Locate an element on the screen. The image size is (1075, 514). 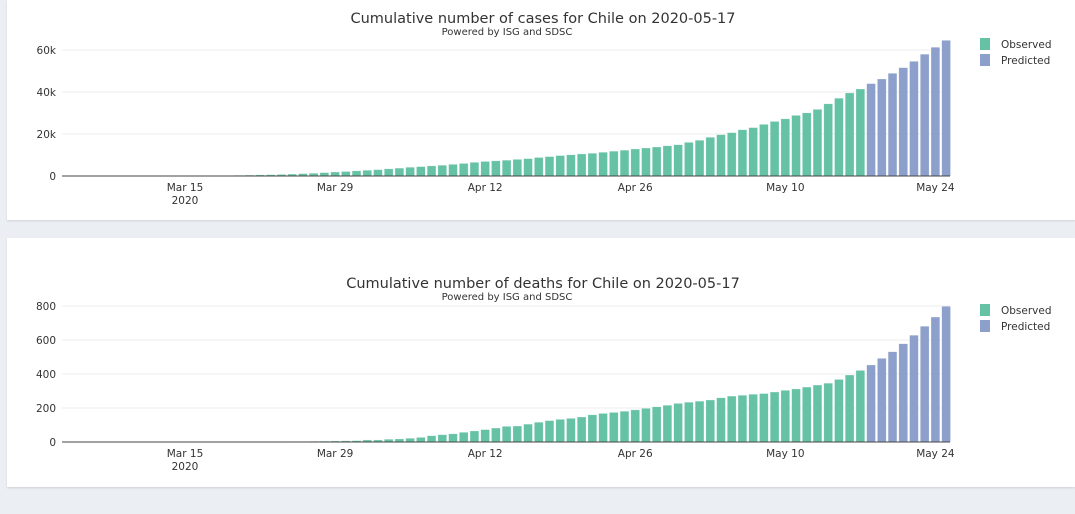
x-tick-label: Apr 12 is located at coordinates (485, 454).